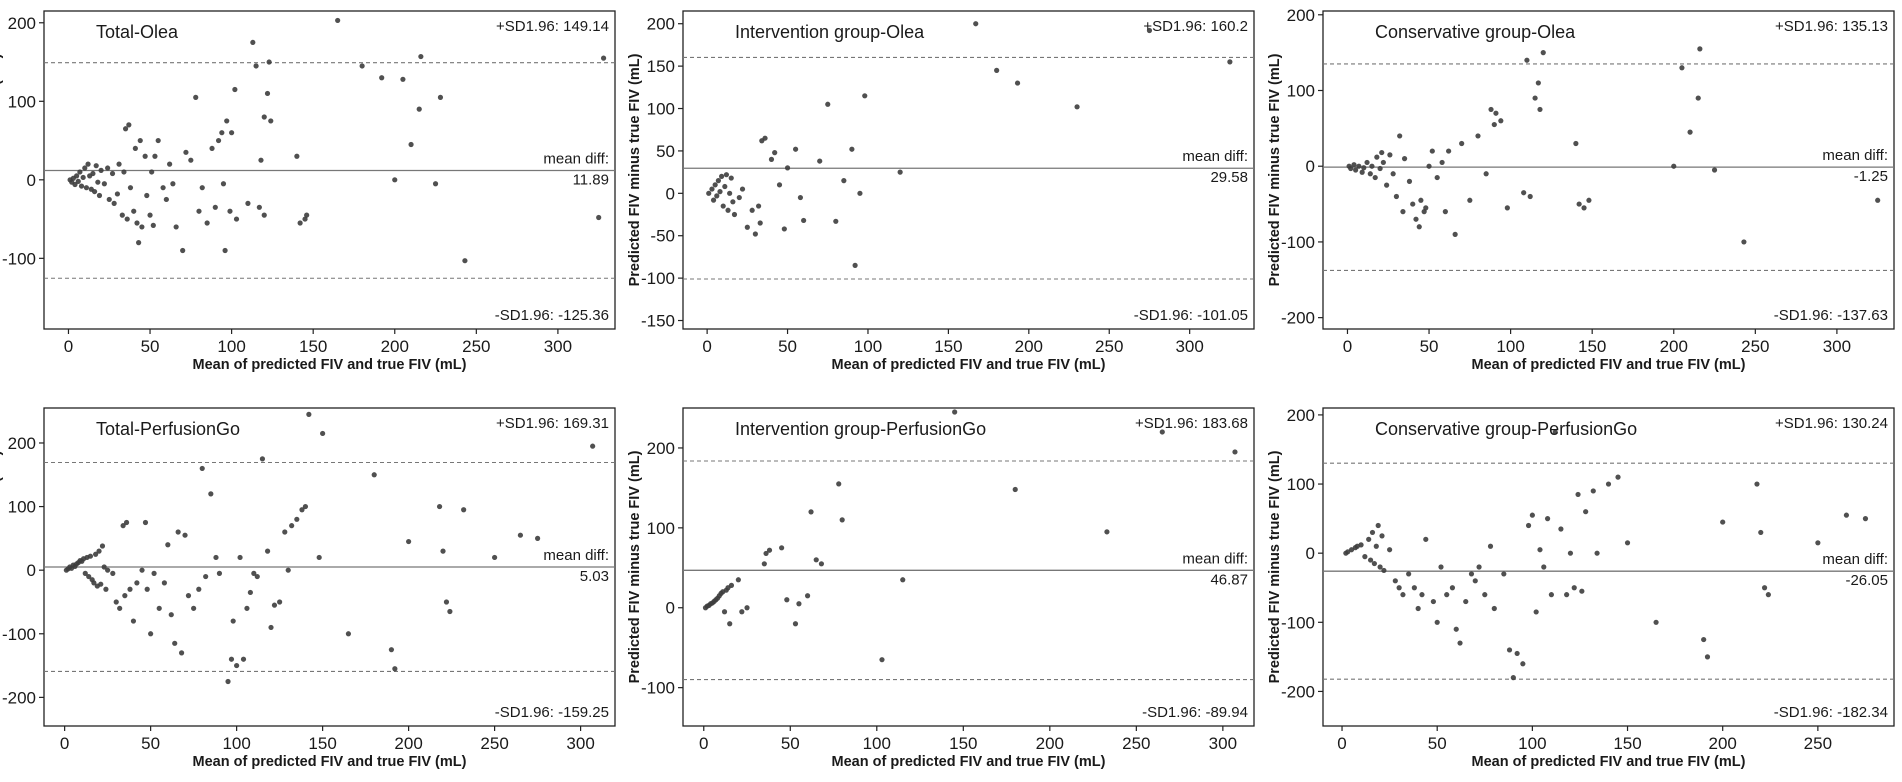  Describe the element at coordinates (594, 576) in the screenshot. I see `mean-diff-value: 5.03` at that location.